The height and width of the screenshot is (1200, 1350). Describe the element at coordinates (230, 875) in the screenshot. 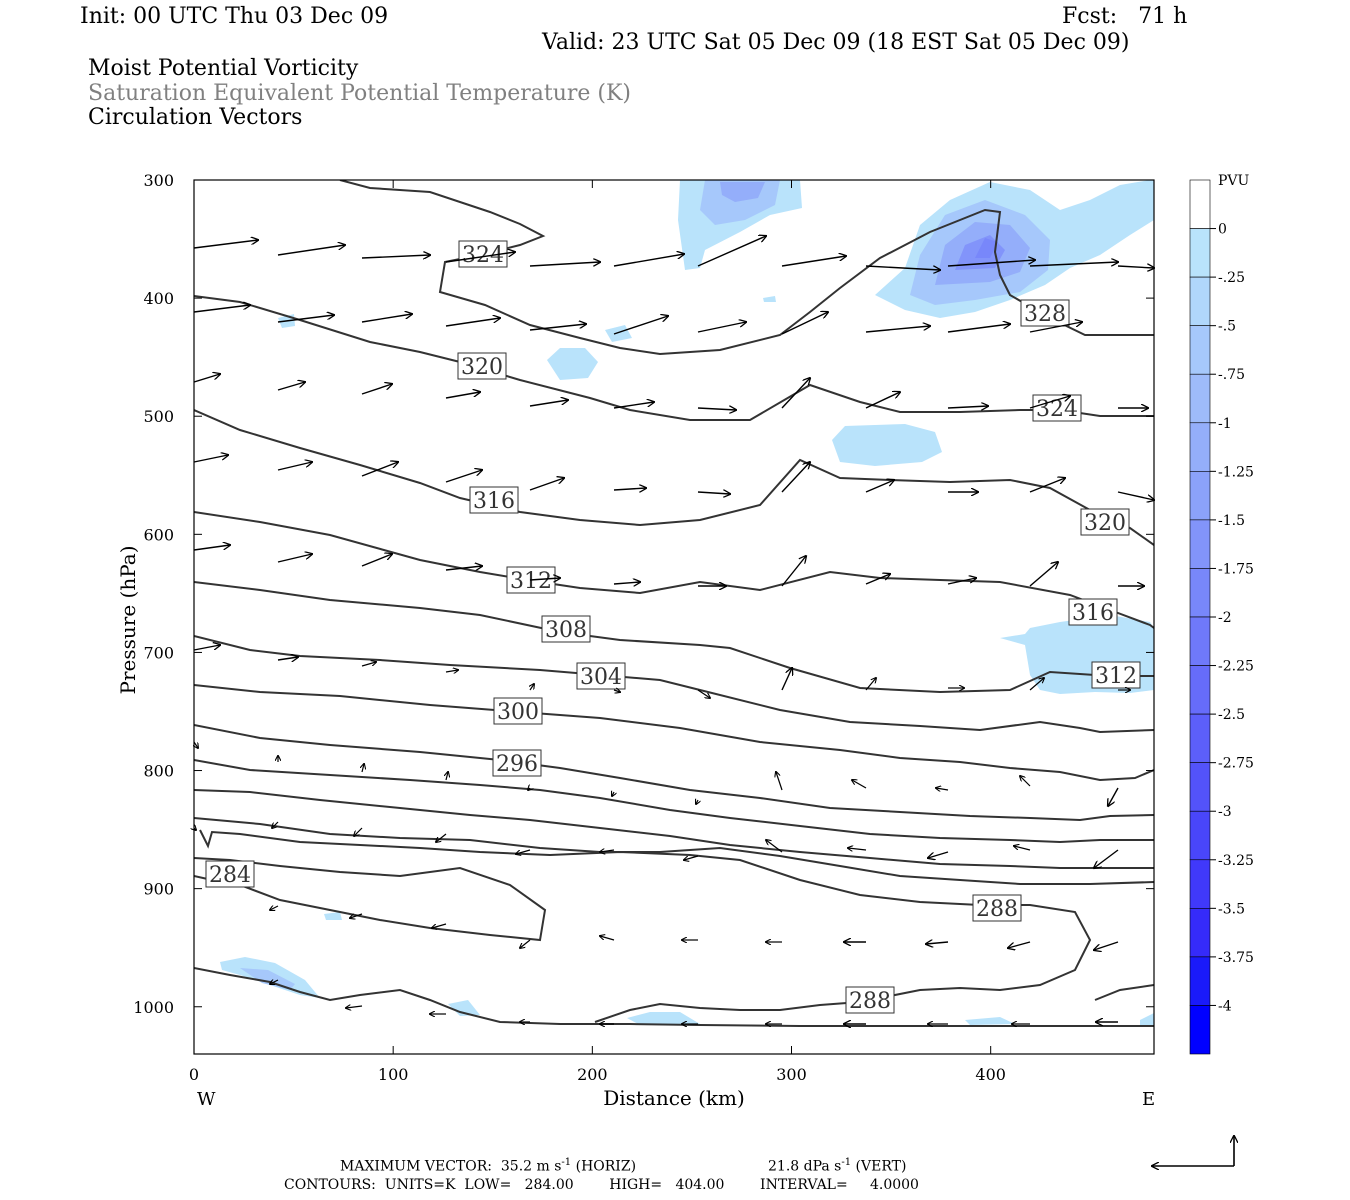

I see `contour-label: 284` at that location.